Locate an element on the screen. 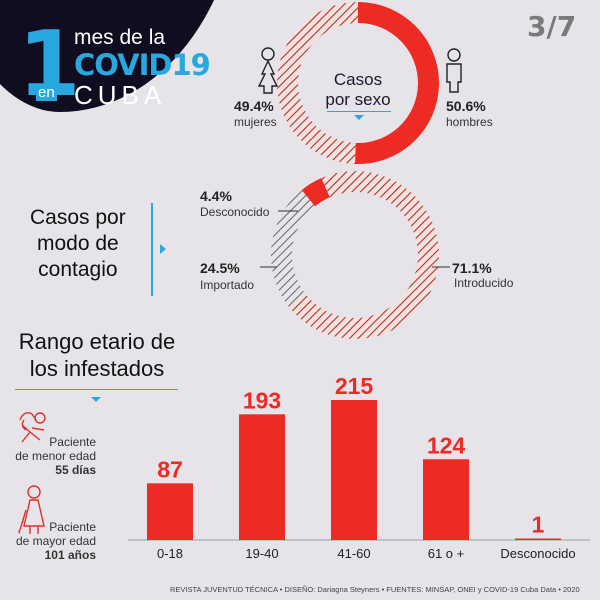  contagio-title-line1: Casos por is located at coordinates (78, 217).